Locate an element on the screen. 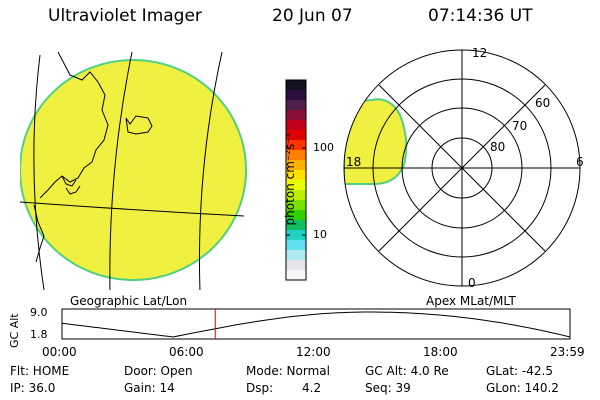 The width and height of the screenshot is (600, 400). colorbar is located at coordinates (296, 180).